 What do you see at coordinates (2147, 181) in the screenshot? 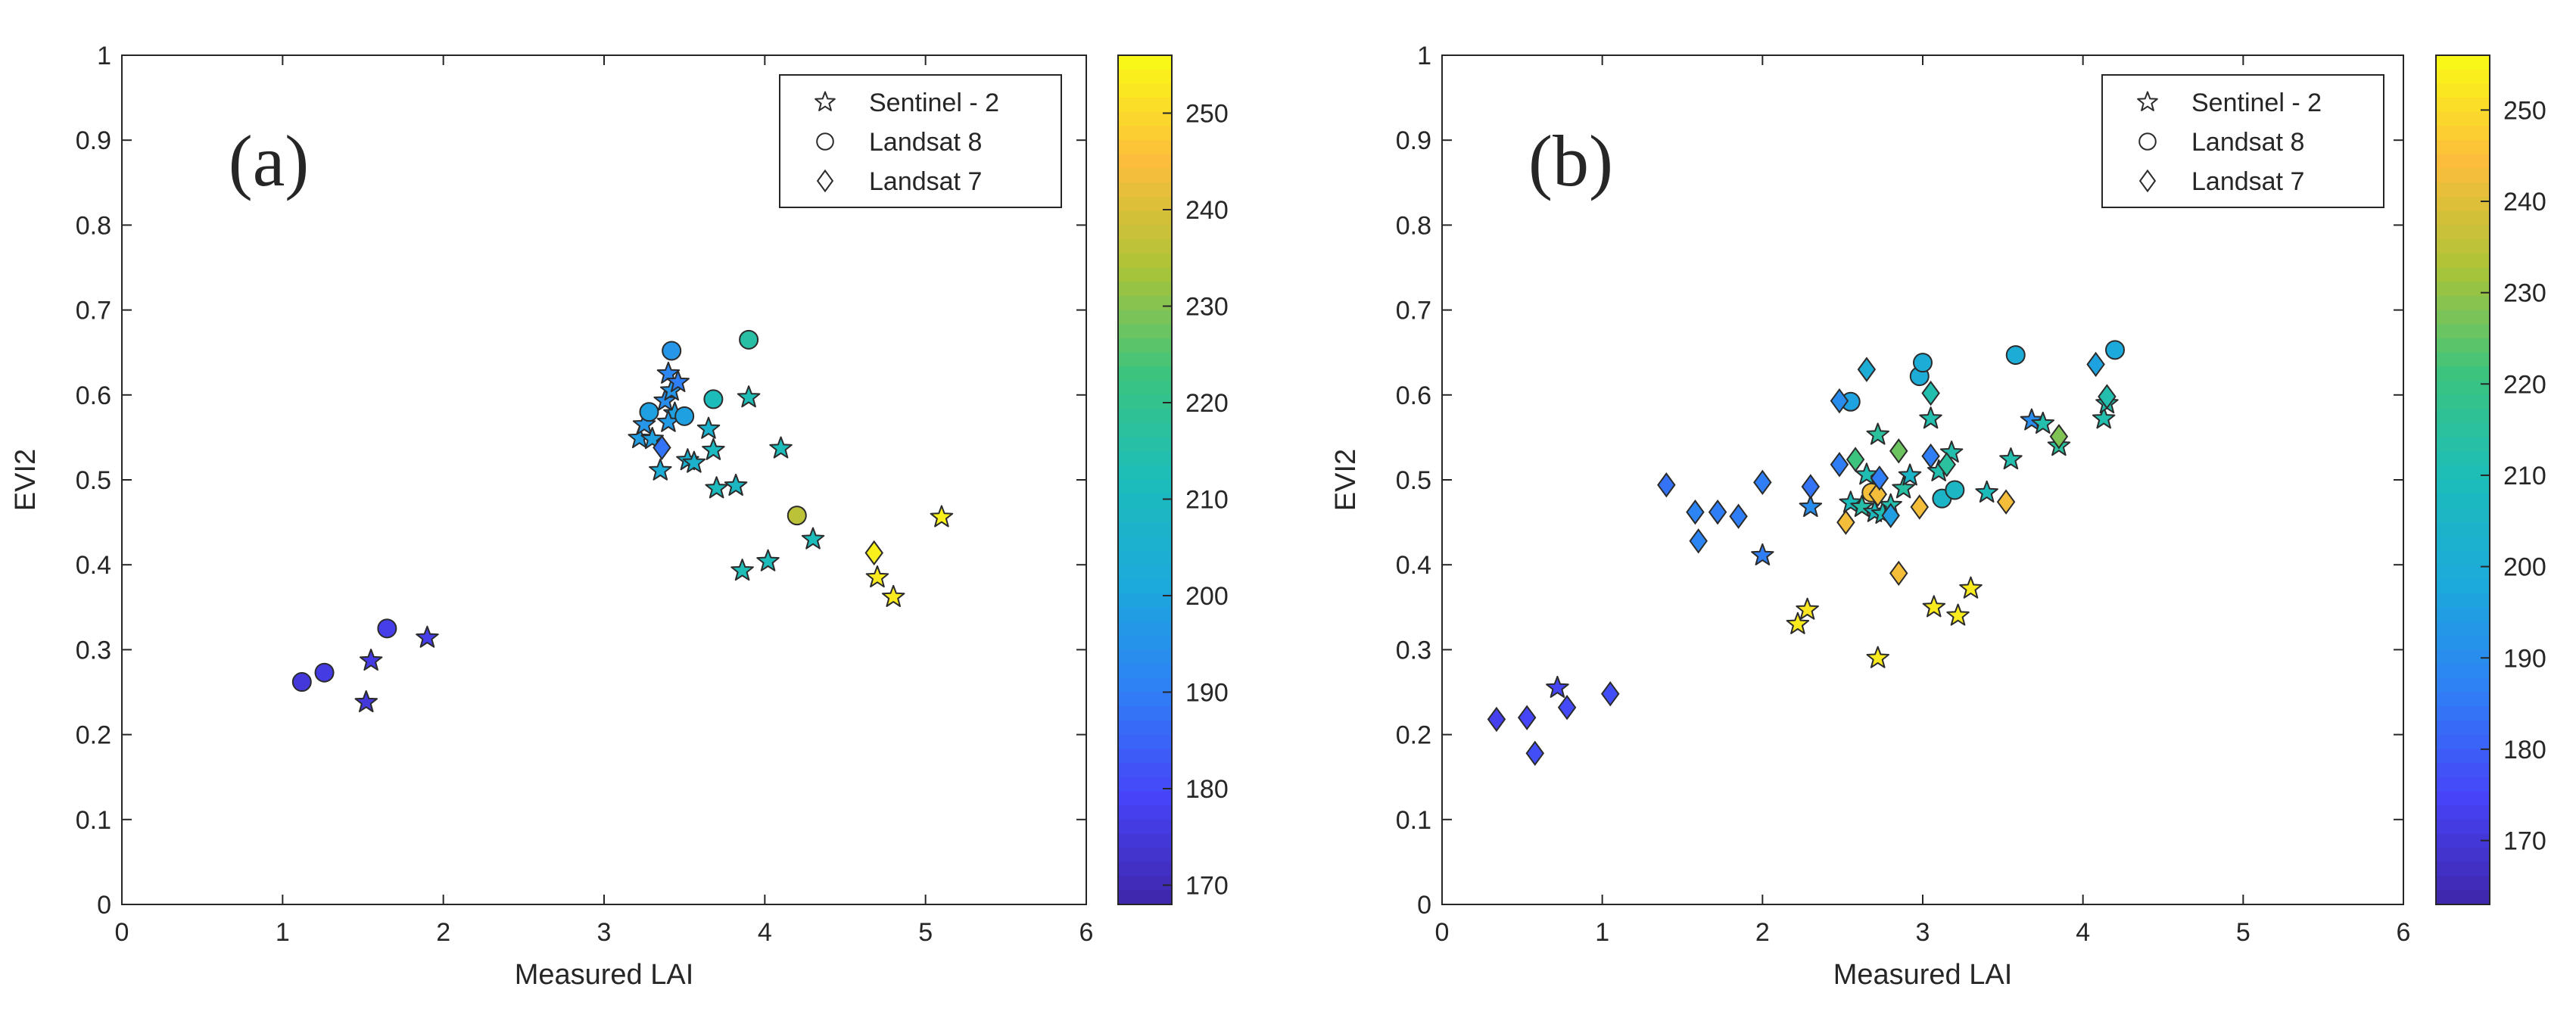
I see `legend-marker-diamond` at bounding box center [2147, 181].